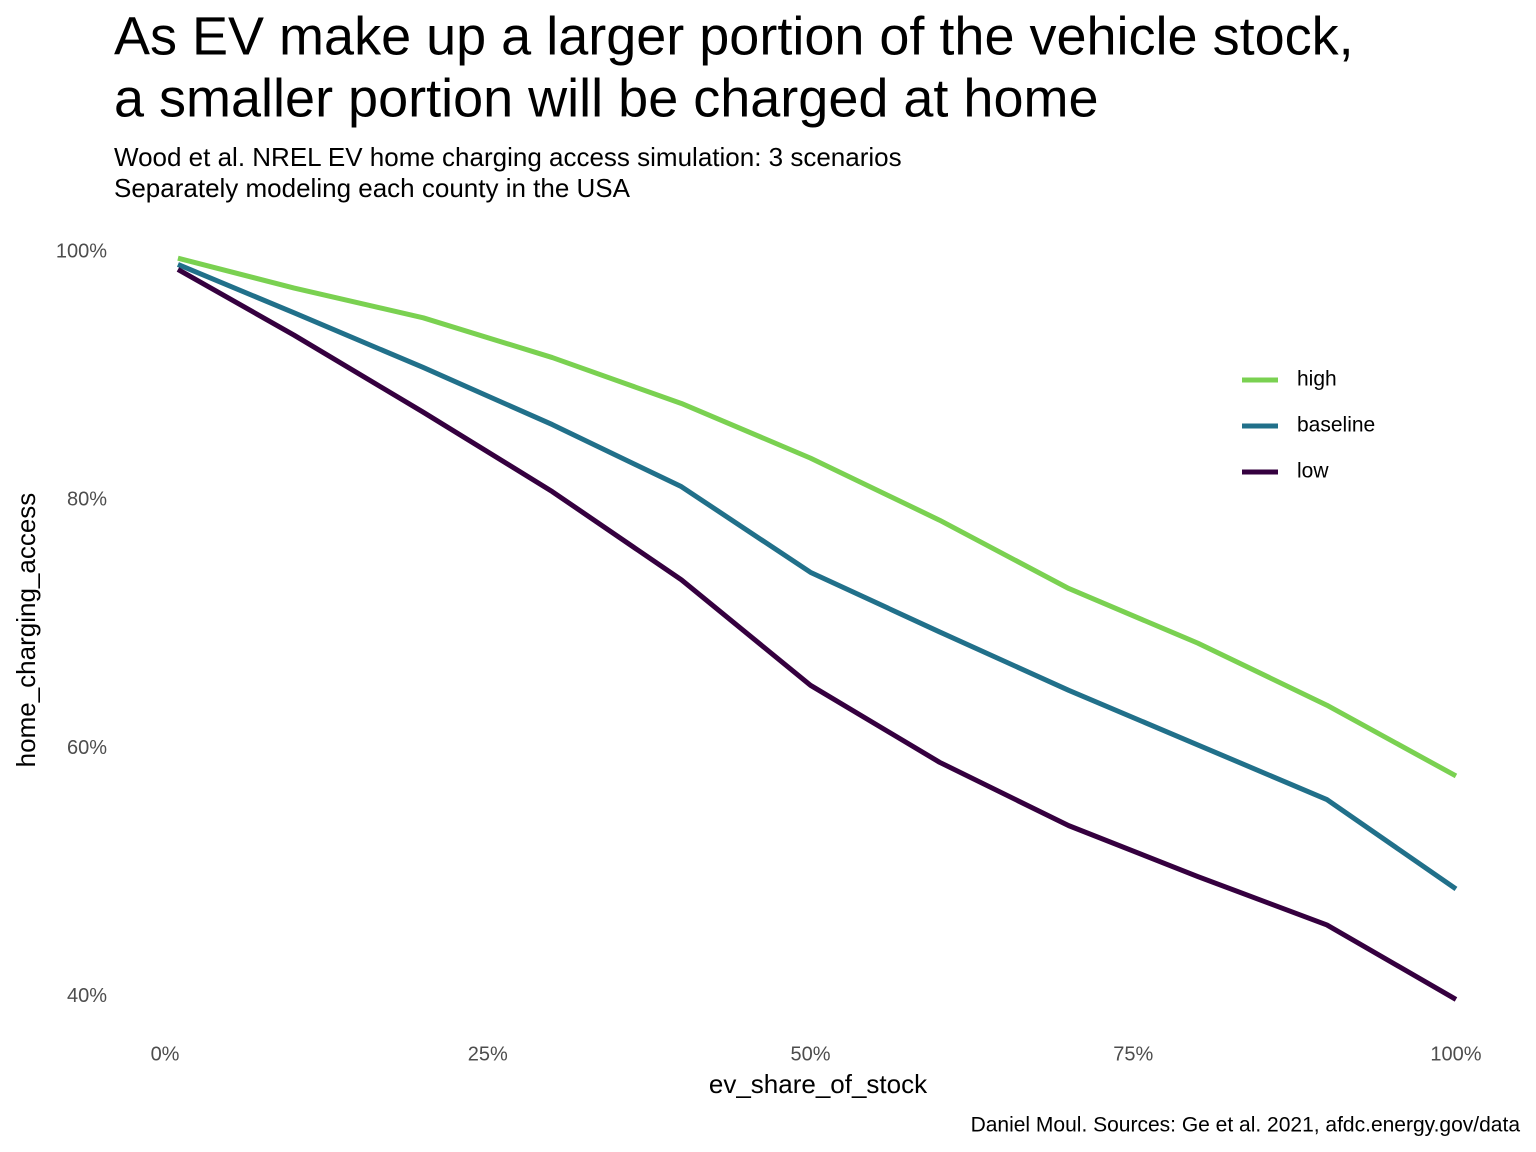 This screenshot has height=1152, width=1536. What do you see at coordinates (87, 748) in the screenshot?
I see `y-tick-label: 60%` at bounding box center [87, 748].